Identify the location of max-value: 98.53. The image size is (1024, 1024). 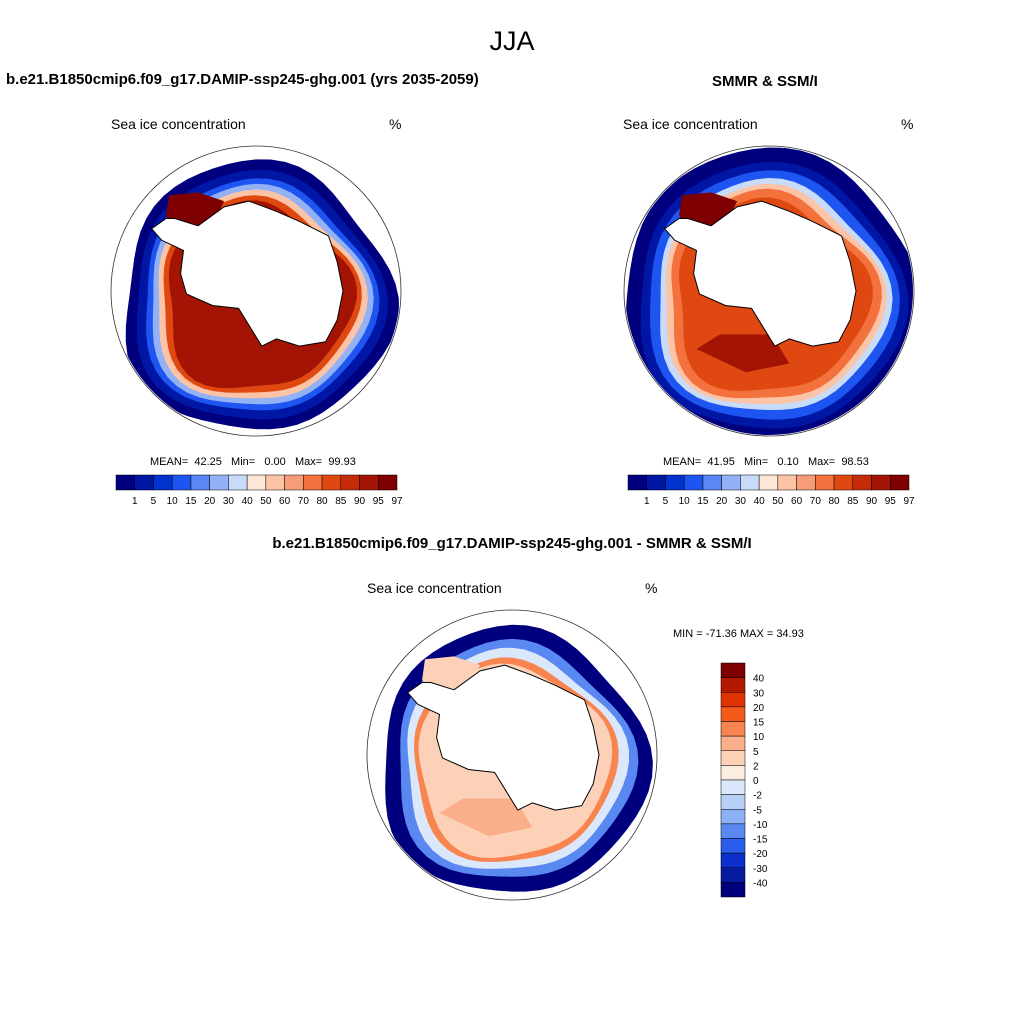
(855, 462).